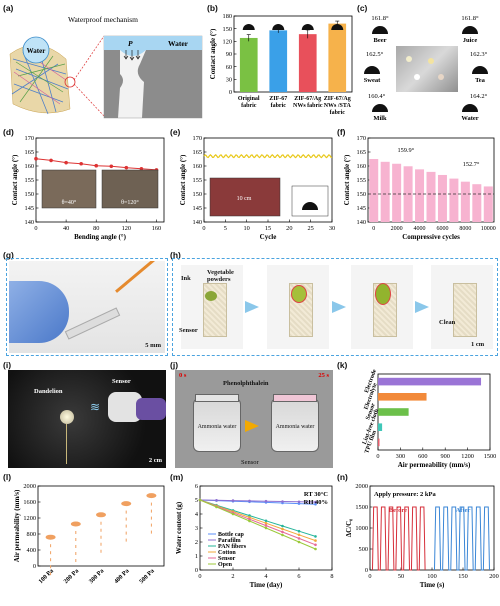 This screenshot has height=606, width=500. I want to click on dandelion-label: Dandelion, so click(48, 391).